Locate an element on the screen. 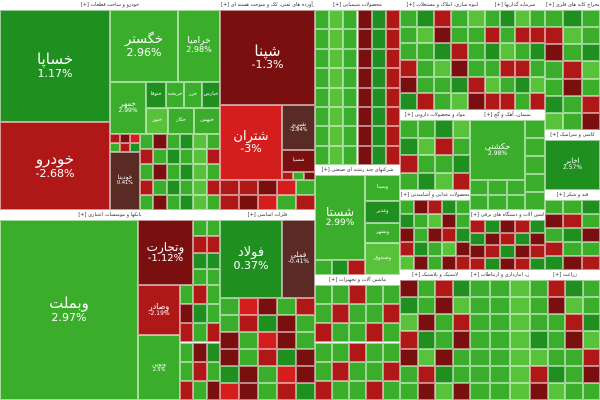  tile-vsina: وسینا is located at coordinates (382, 188).